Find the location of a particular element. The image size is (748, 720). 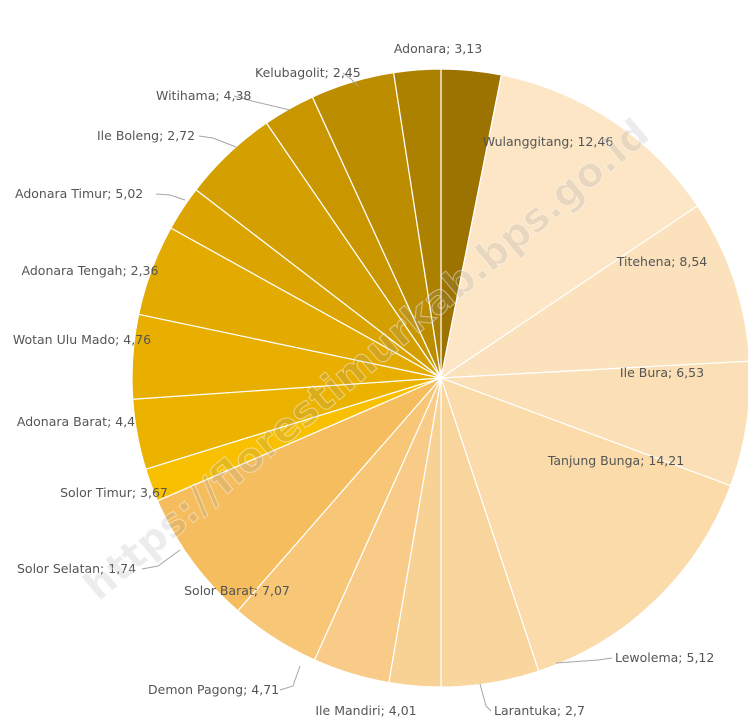

data-label-wotan-ulu-mado: Wotan Ulu Mado; 4,76 is located at coordinates (82, 339).